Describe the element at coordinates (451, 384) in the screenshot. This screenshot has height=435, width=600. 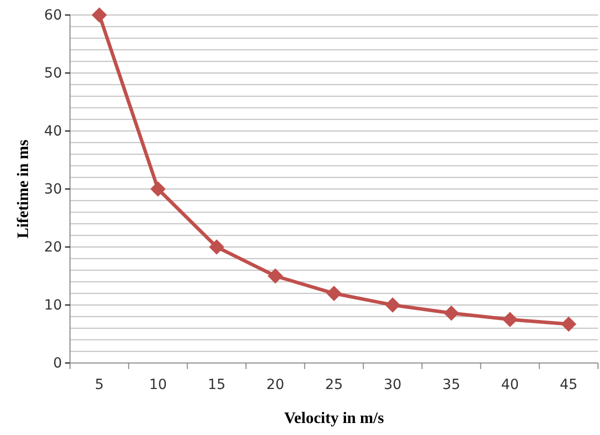
I see `x-tick-label: 35` at that location.